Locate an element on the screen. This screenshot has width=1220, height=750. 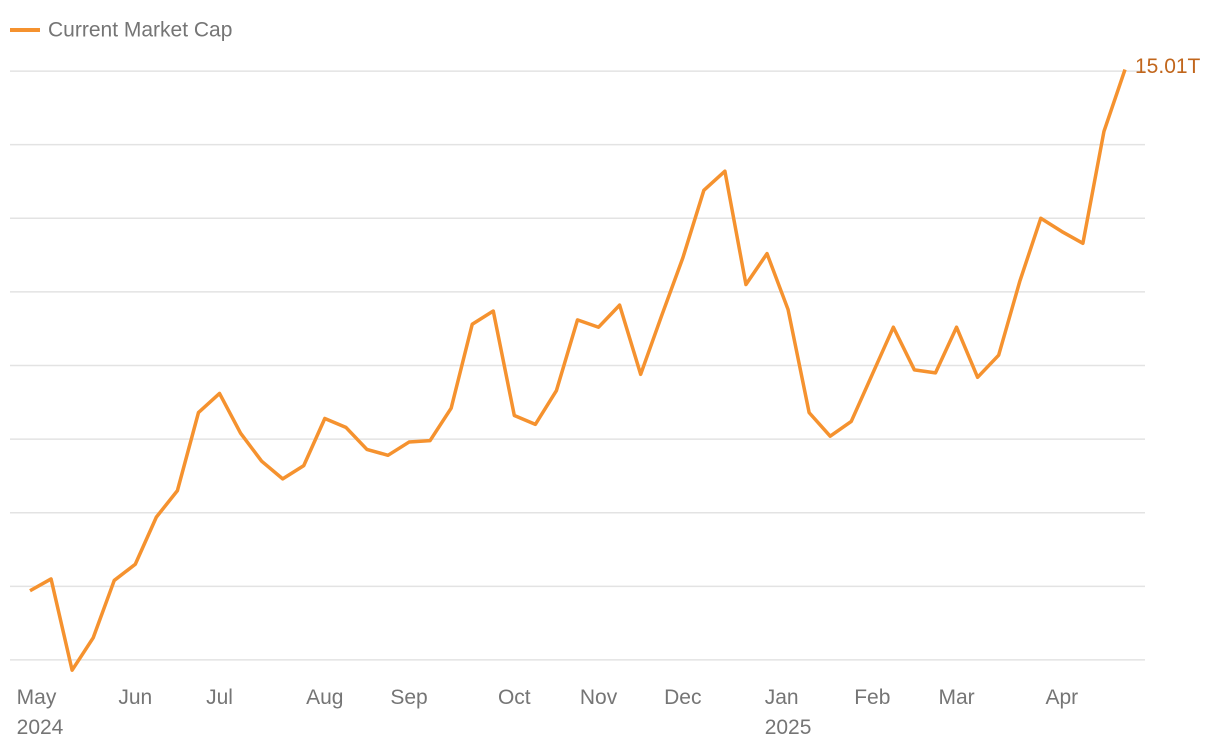
x-tick-label: Nov is located at coordinates (598, 697).